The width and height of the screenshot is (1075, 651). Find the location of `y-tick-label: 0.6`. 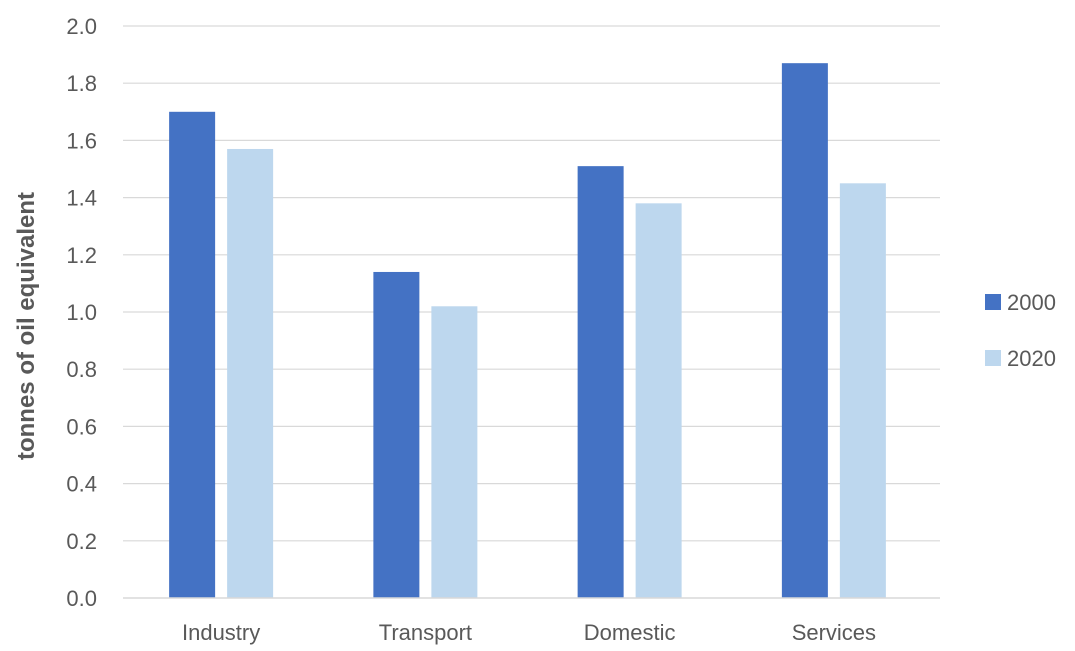

y-tick-label: 0.6 is located at coordinates (81, 426).